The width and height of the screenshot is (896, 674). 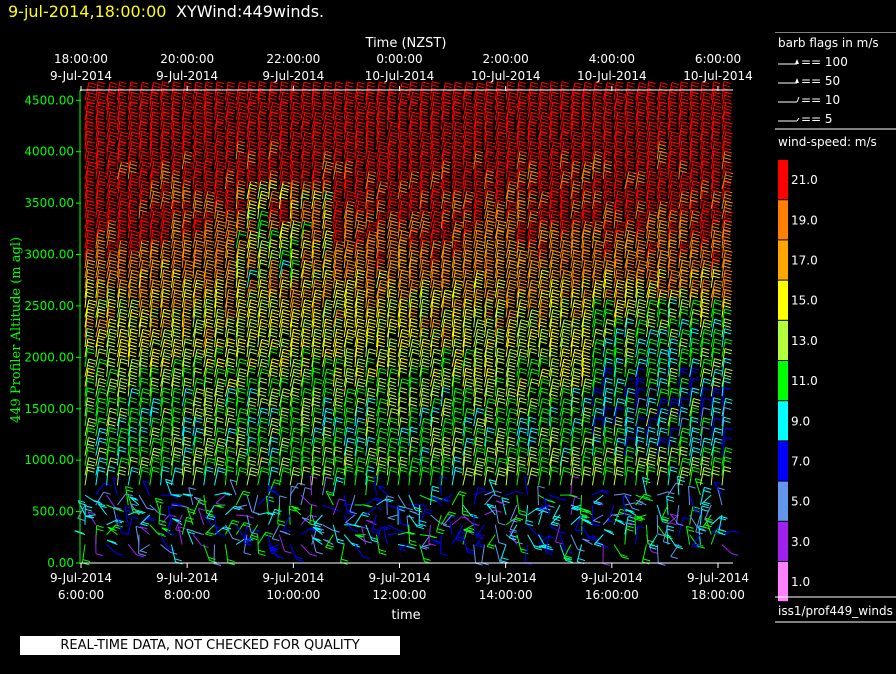 I want to click on barb-flag-icon, so click(x=797, y=61).